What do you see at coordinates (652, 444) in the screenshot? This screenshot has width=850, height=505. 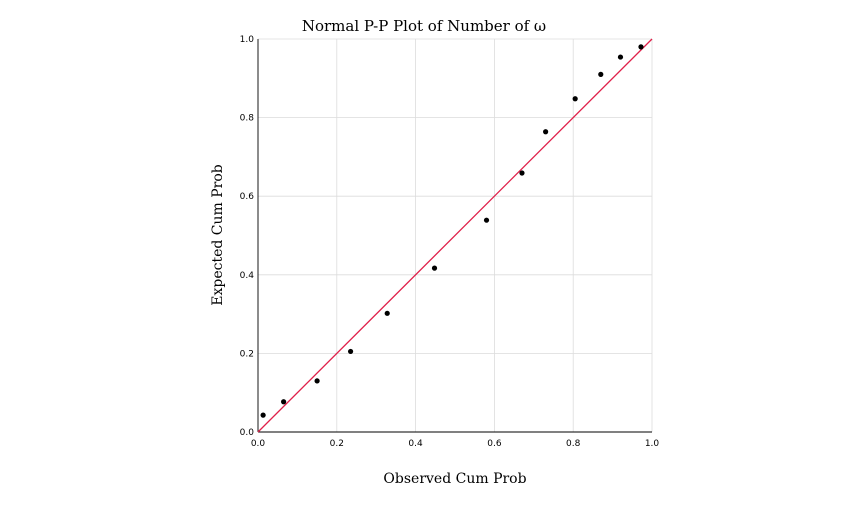 I see `x-tick-label: 1.0` at bounding box center [652, 444].